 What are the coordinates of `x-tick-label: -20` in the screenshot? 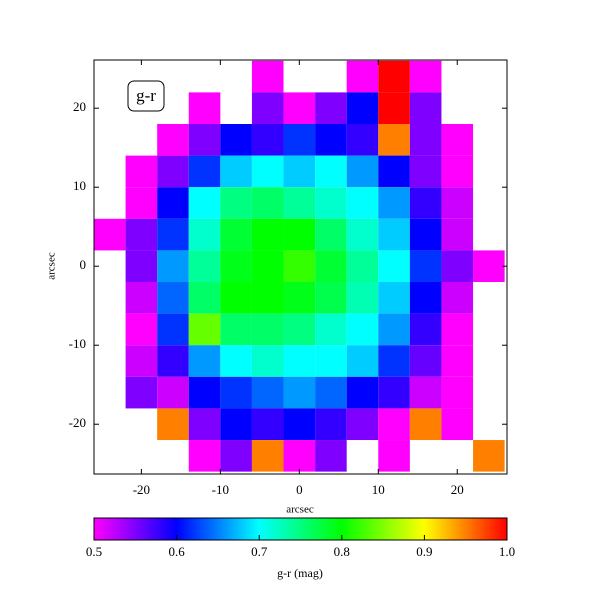 It's located at (141, 489).